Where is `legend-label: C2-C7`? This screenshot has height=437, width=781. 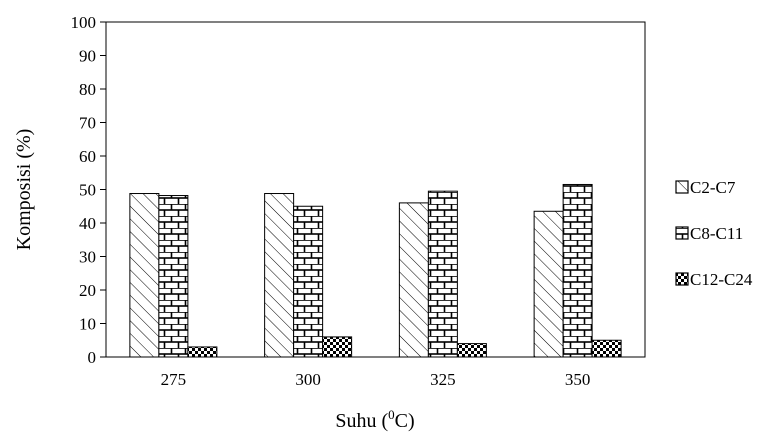
legend-label: C2-C7 is located at coordinates (713, 187).